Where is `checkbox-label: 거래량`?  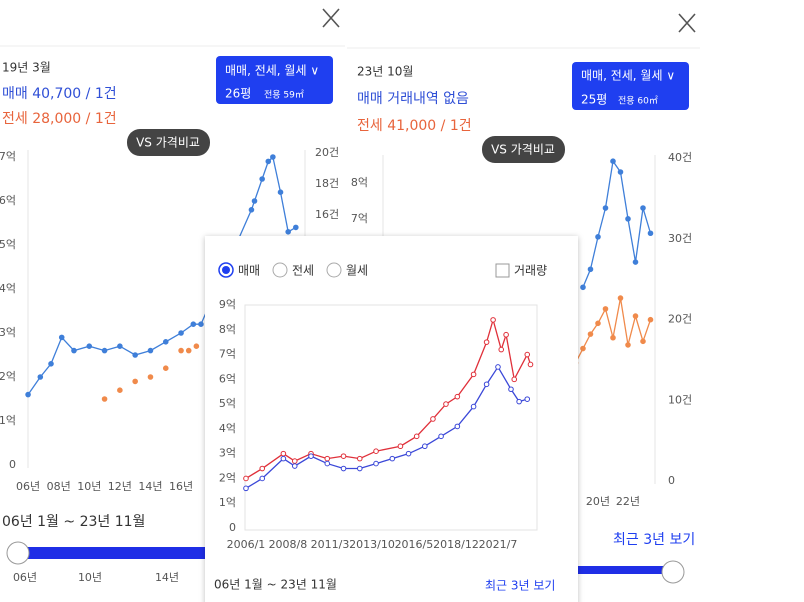
checkbox-label: 거래량 is located at coordinates (530, 271).